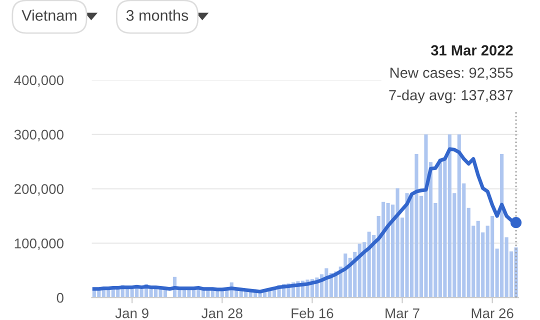  I want to click on annotation: 31 Mar 2022 New cases: 92,355 7-day avg: 137,837, so click(451, 74).